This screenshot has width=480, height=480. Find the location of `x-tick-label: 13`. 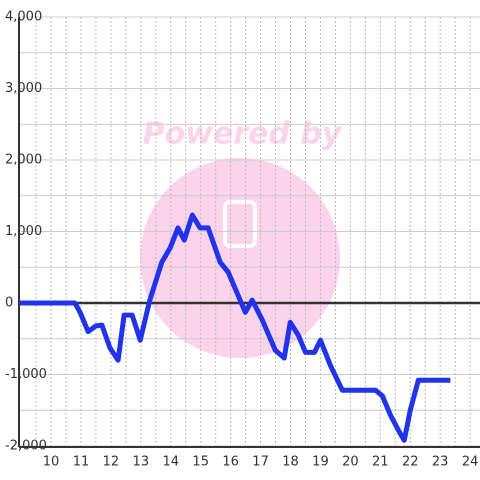

x-tick-label: 13 is located at coordinates (141, 462).